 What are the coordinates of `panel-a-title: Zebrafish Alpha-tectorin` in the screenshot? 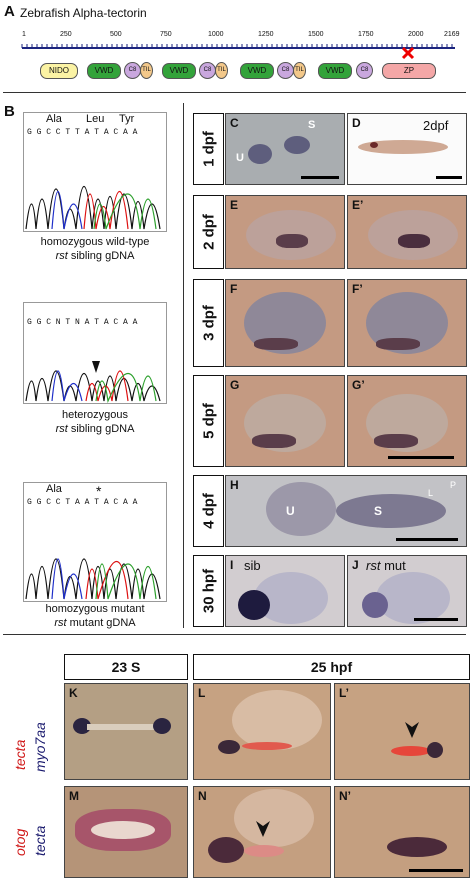 It's located at (83, 13).